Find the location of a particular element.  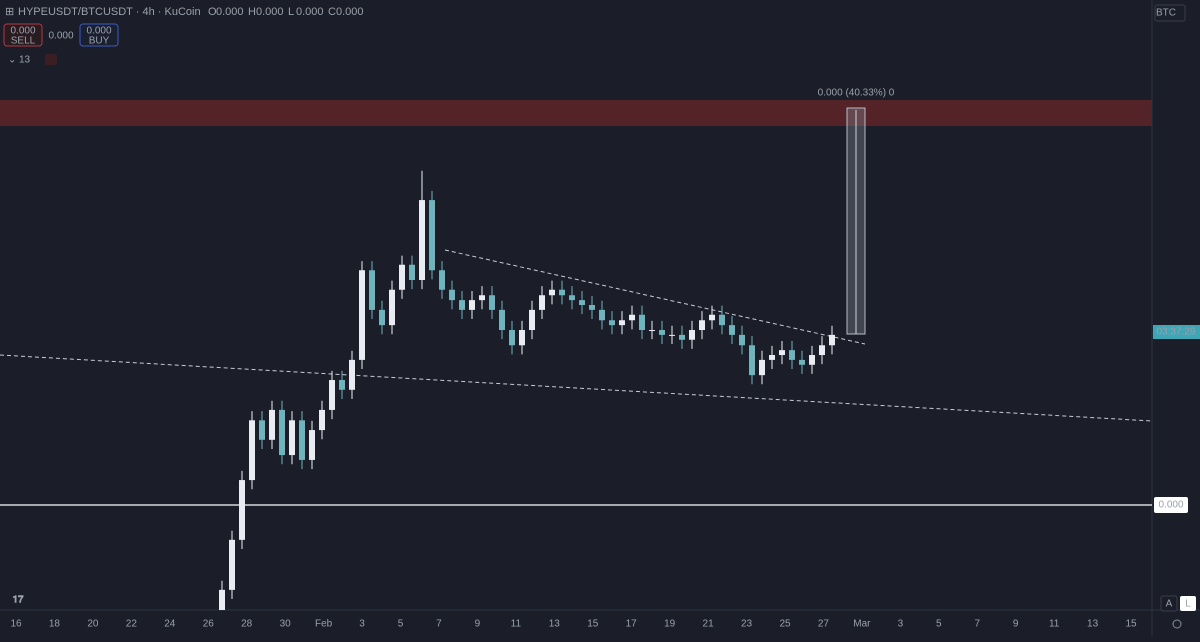

measure-label: 0.000 (40.33%) 0 is located at coordinates (856, 93).